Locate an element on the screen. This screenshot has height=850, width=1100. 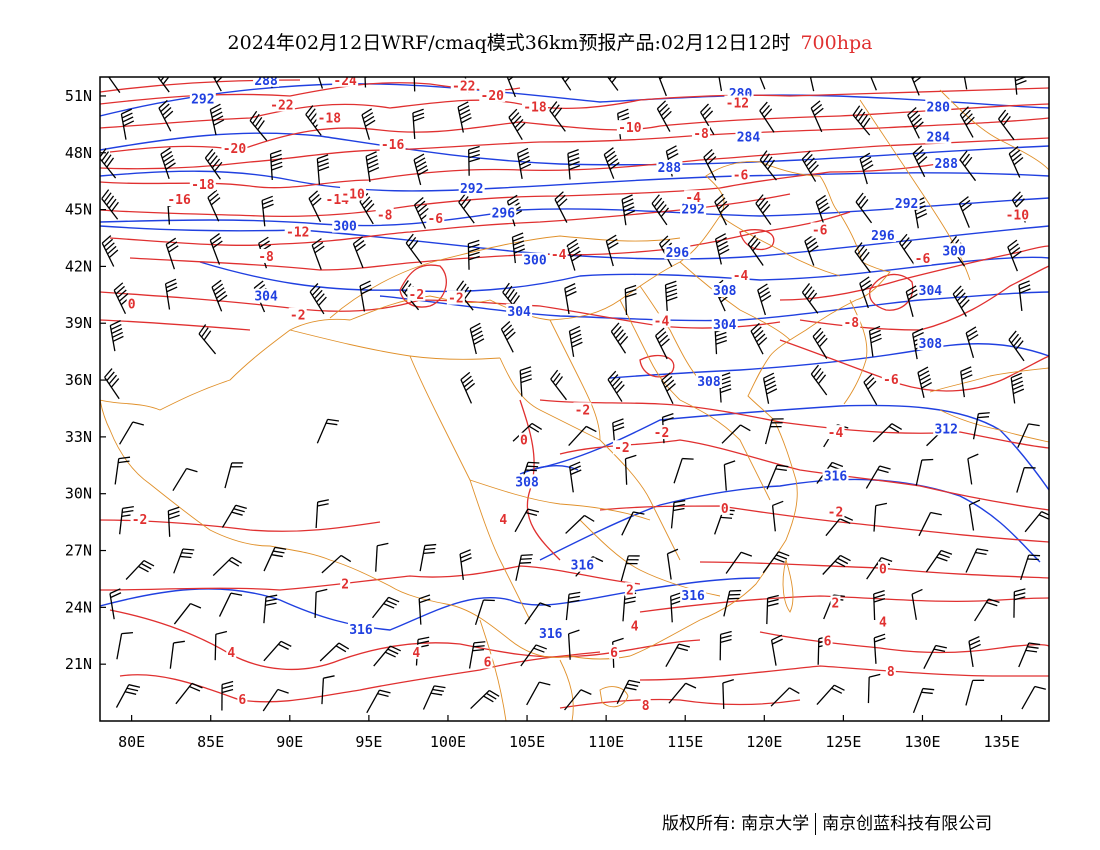
temperature-label: -10 is located at coordinates (353, 194).